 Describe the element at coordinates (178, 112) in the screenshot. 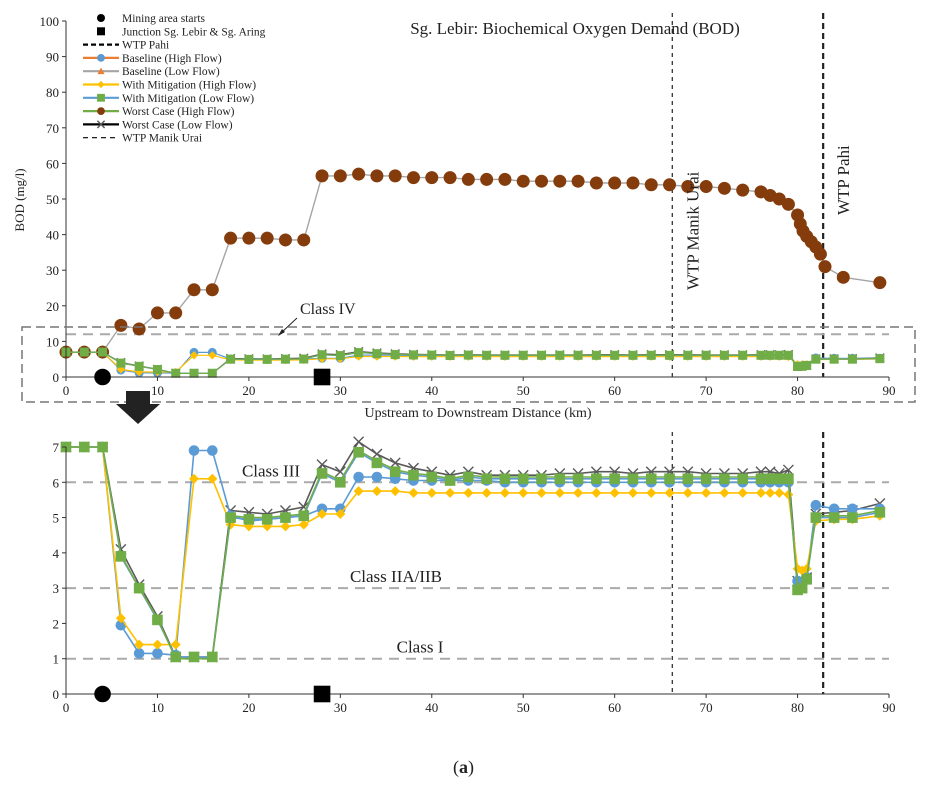

I see `legend-label: Worst Case (High Flow)` at that location.